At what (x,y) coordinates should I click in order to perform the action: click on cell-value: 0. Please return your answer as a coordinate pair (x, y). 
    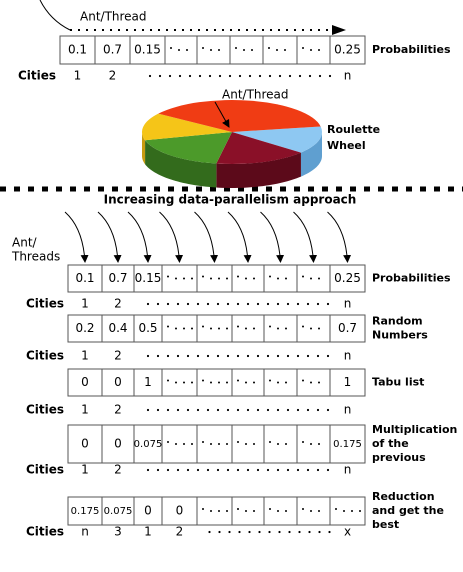
    Looking at the image, I should click on (118, 382).